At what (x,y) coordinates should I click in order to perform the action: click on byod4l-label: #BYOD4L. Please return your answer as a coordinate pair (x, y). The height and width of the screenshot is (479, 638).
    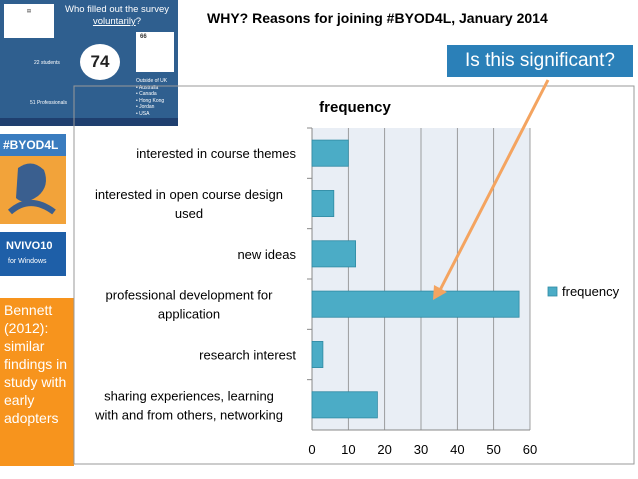
    Looking at the image, I should click on (33, 145).